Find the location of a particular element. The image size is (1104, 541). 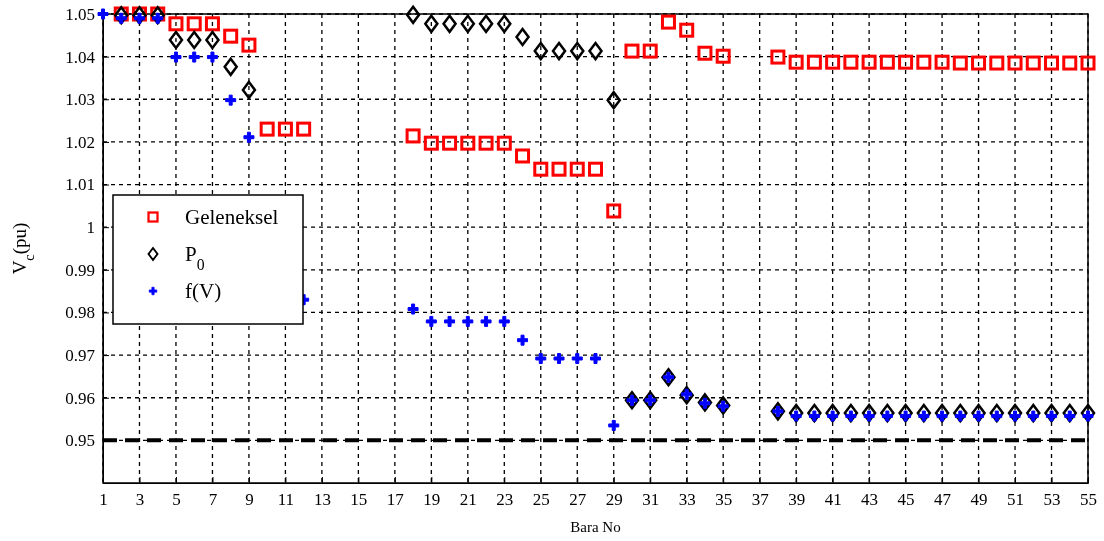

x-tick-label: 49 is located at coordinates (979, 500).